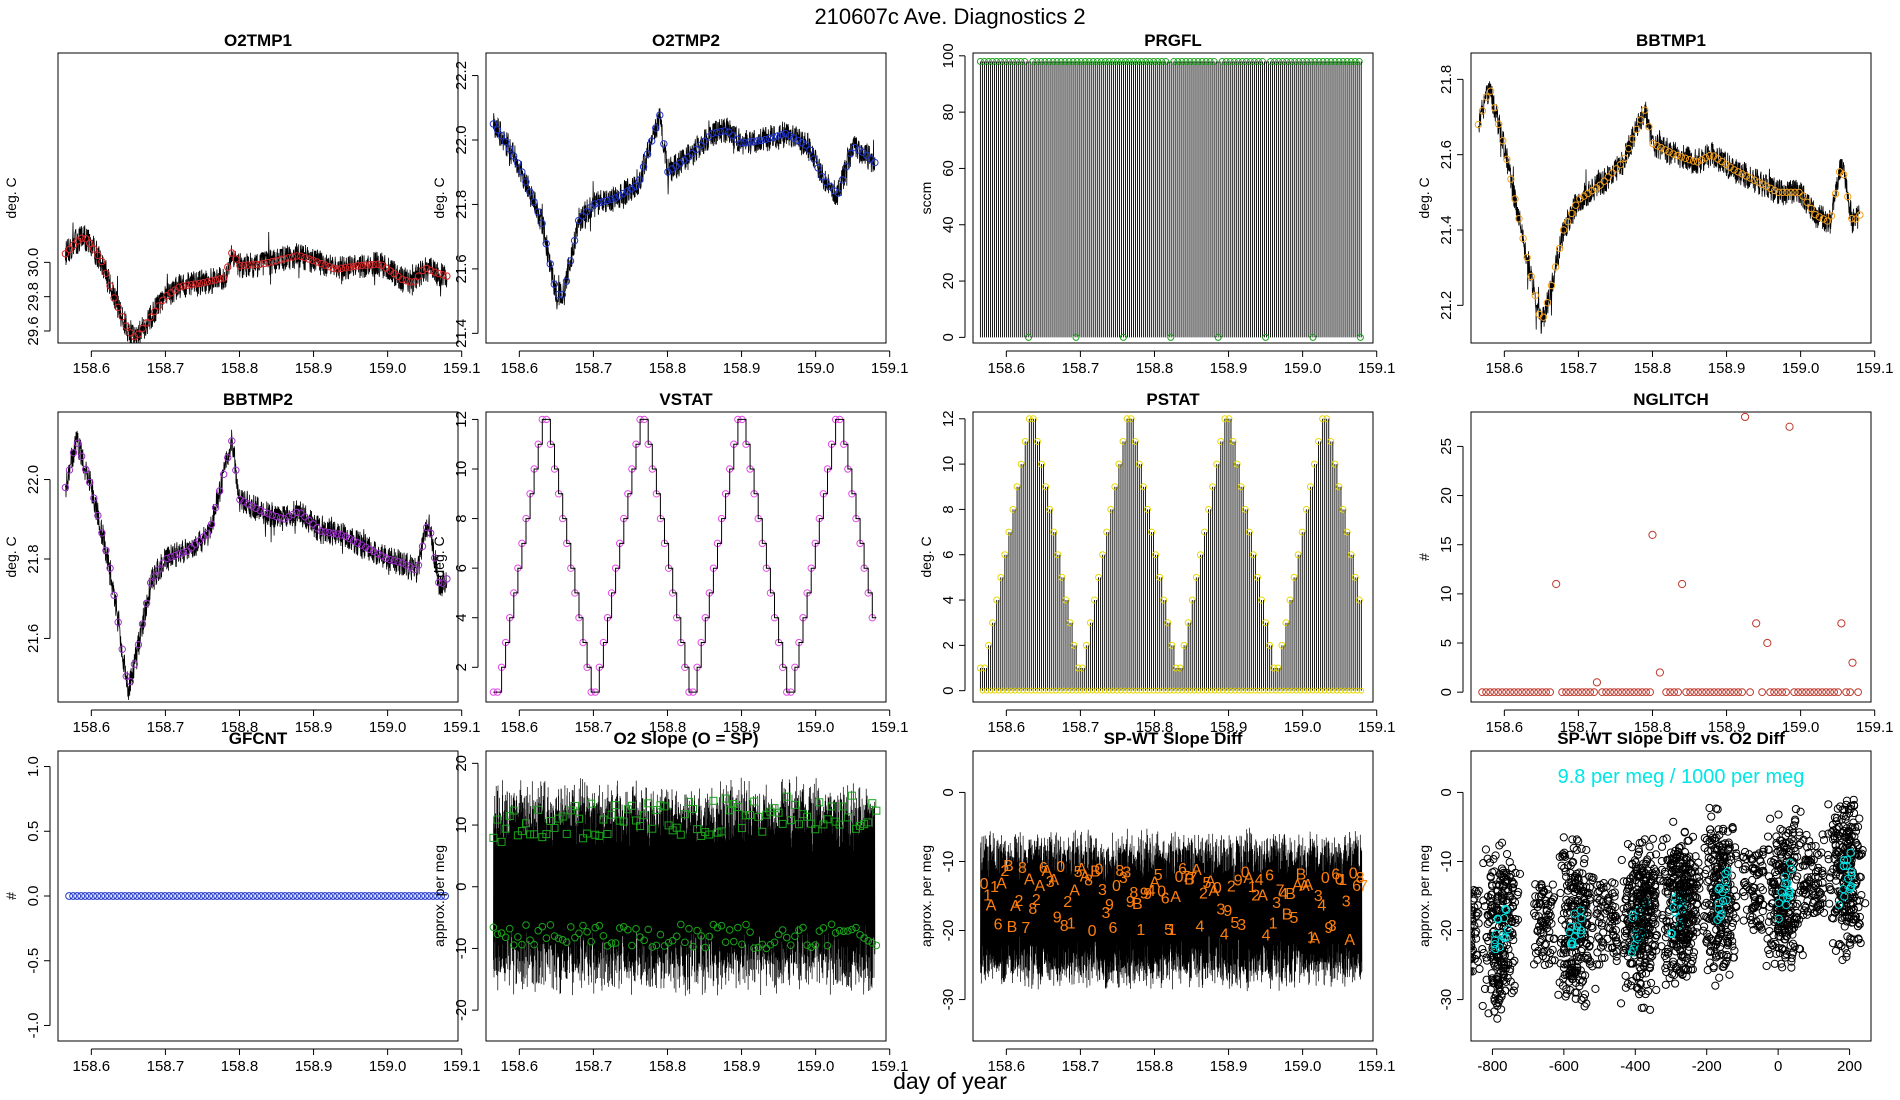 This screenshot has height=1100, width=1900. Describe the element at coordinates (1492, 1066) in the screenshot. I see `x-tick-label-spwt_vs_o2: -800` at that location.